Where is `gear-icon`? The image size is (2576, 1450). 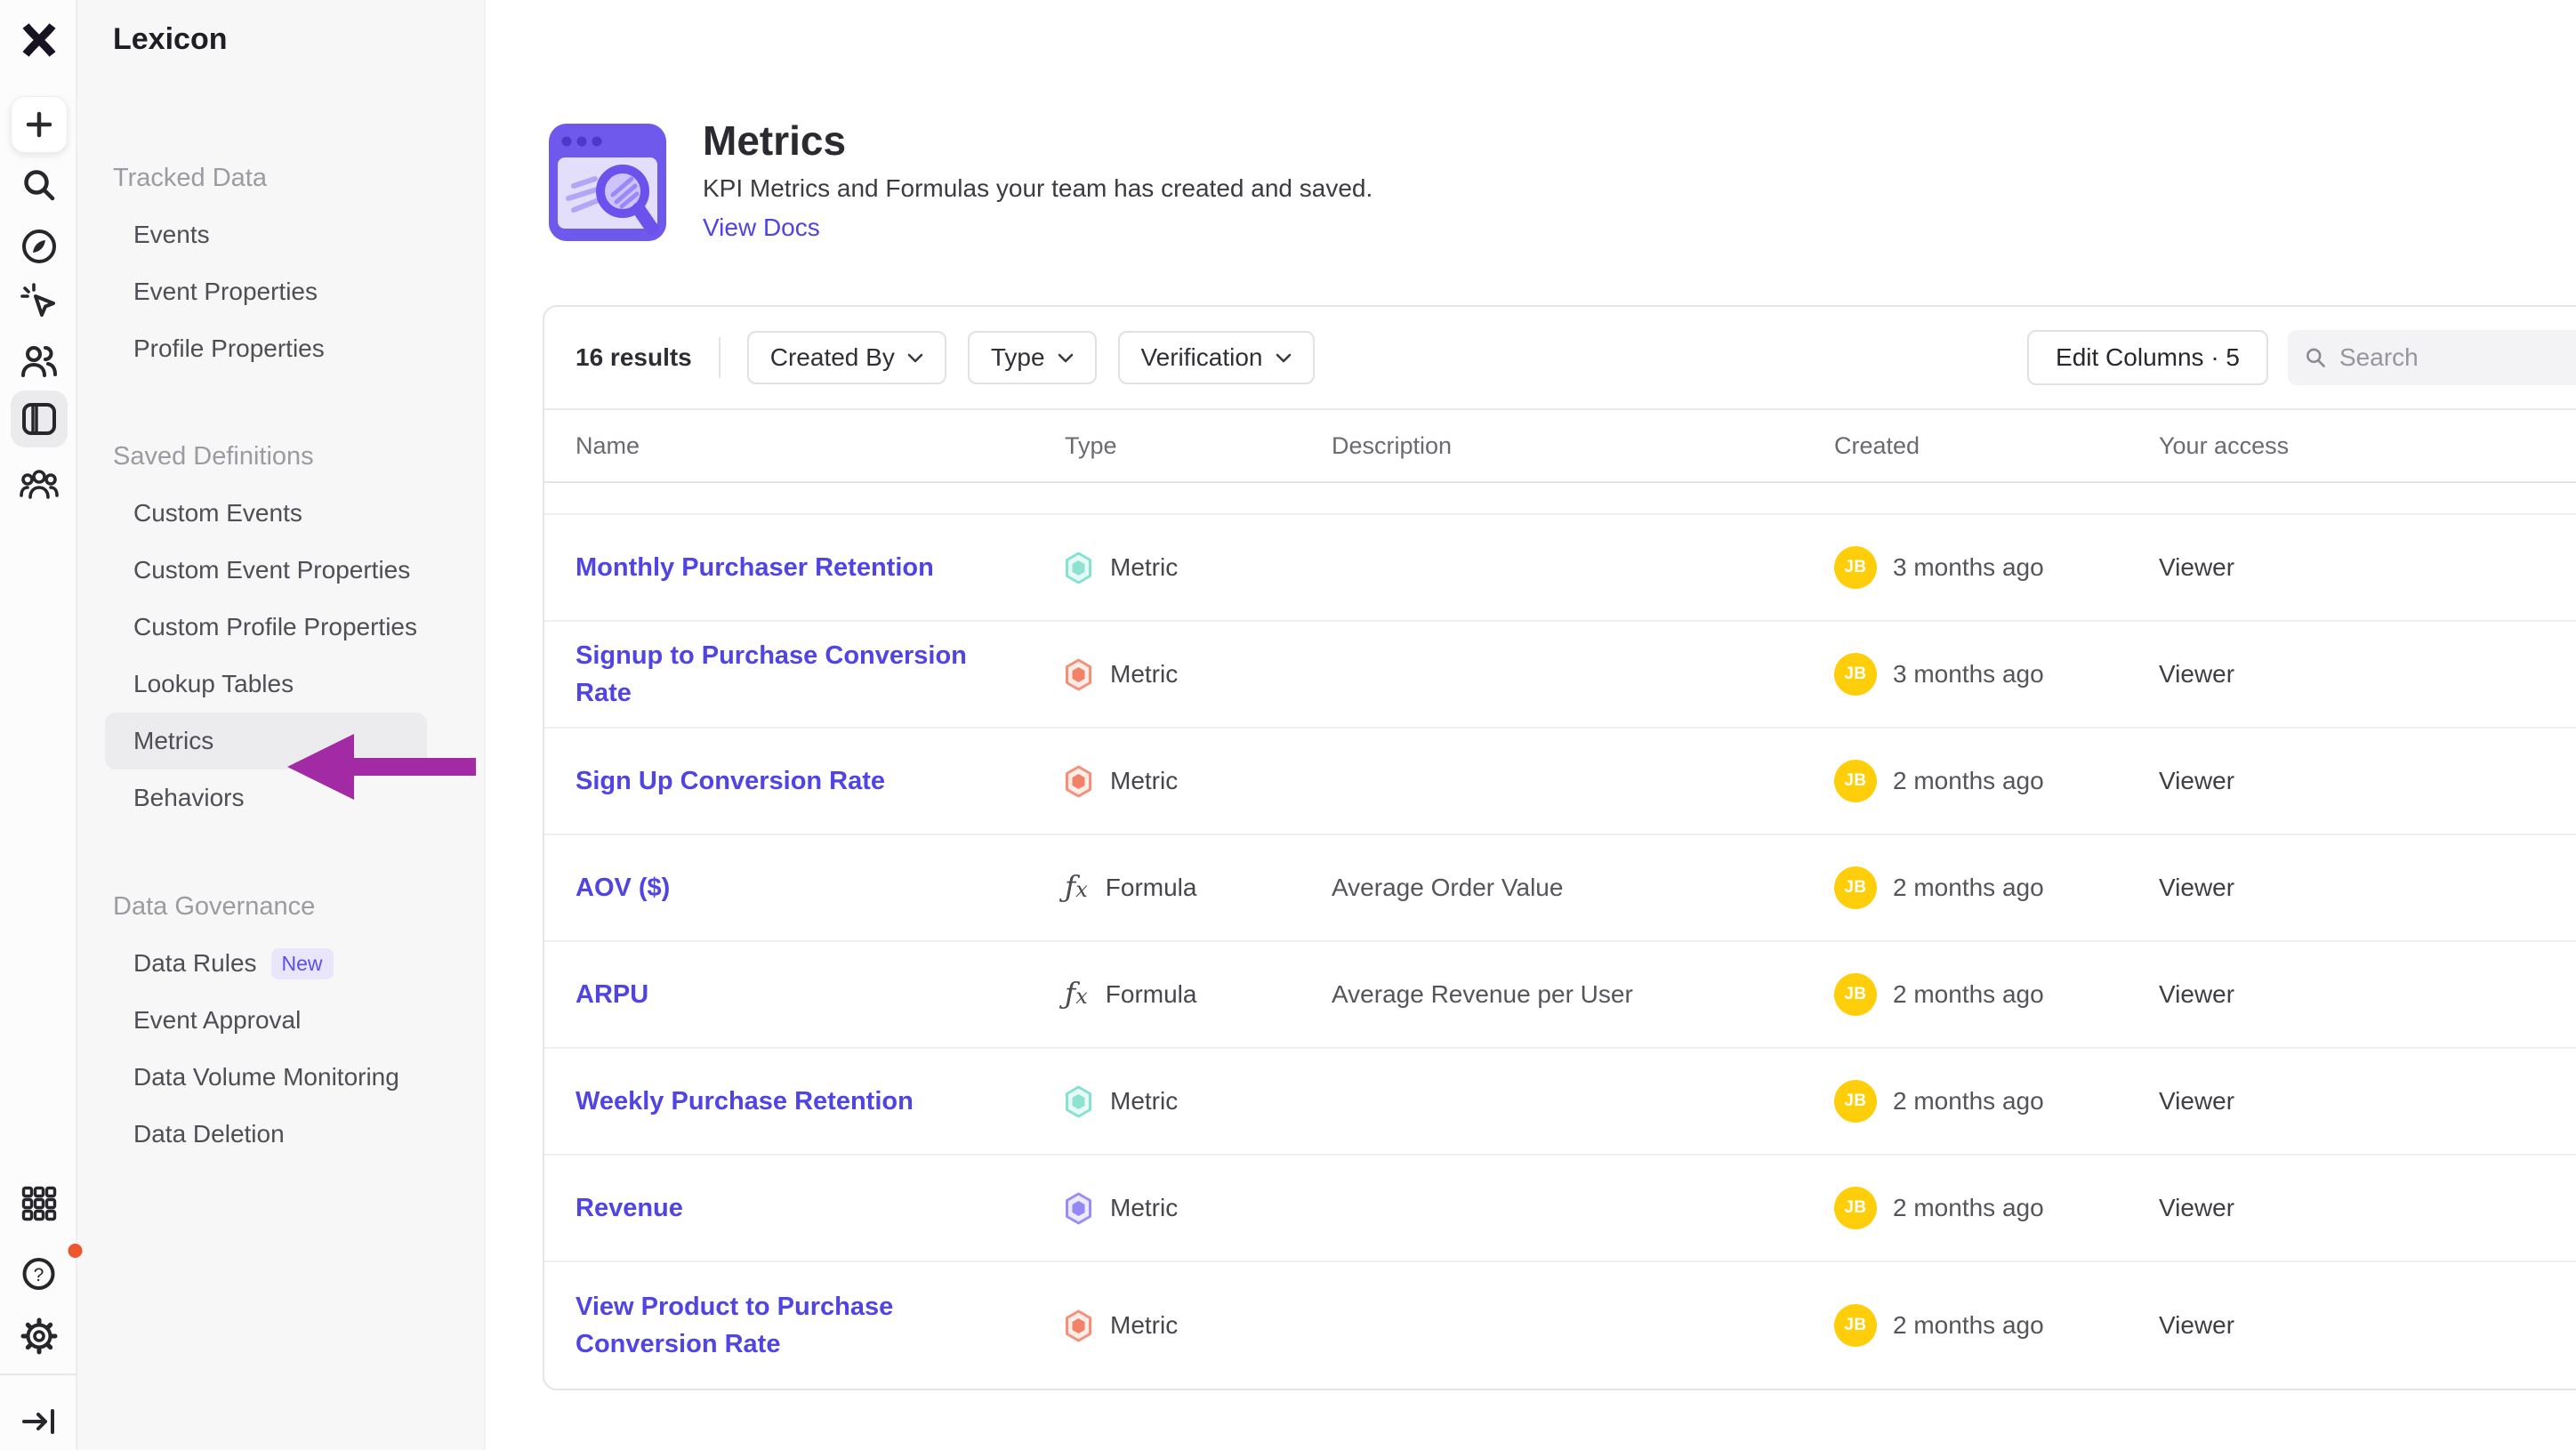 gear-icon is located at coordinates (39, 1336).